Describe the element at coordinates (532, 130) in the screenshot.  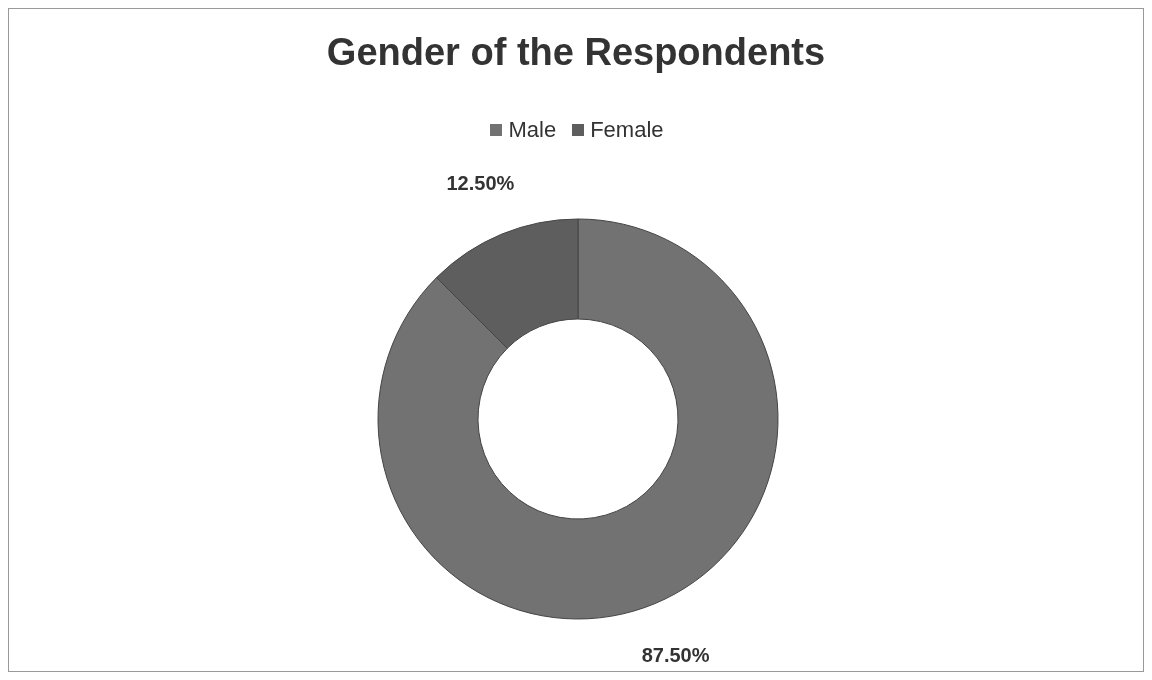
I see `legend-label: Male` at that location.